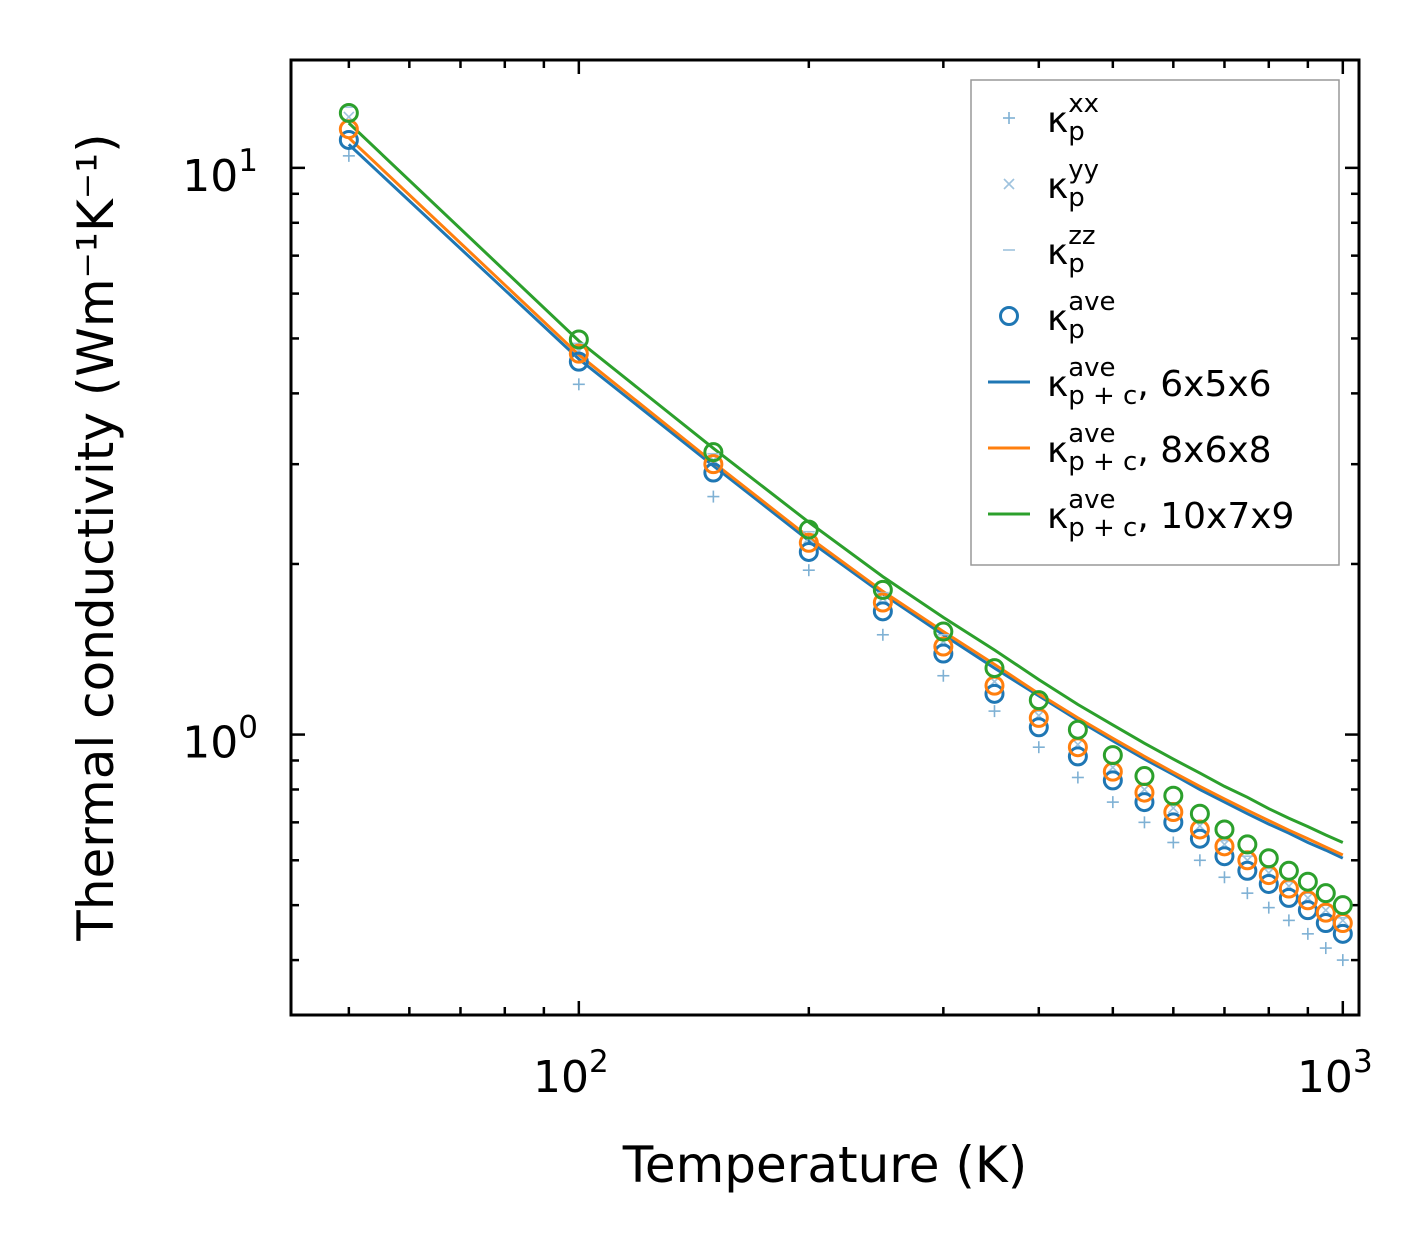 This screenshot has width=1421, height=1254. I want to click on legend-entry: κyy p, so click(1051, 184).